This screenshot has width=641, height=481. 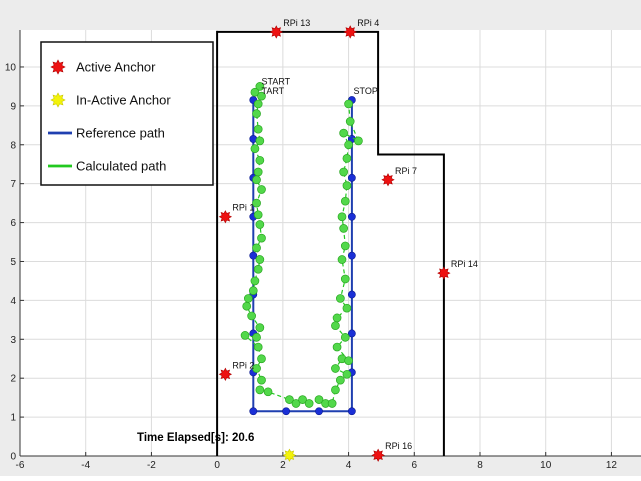 I want to click on y-tick-label: 3, so click(x=13, y=340).